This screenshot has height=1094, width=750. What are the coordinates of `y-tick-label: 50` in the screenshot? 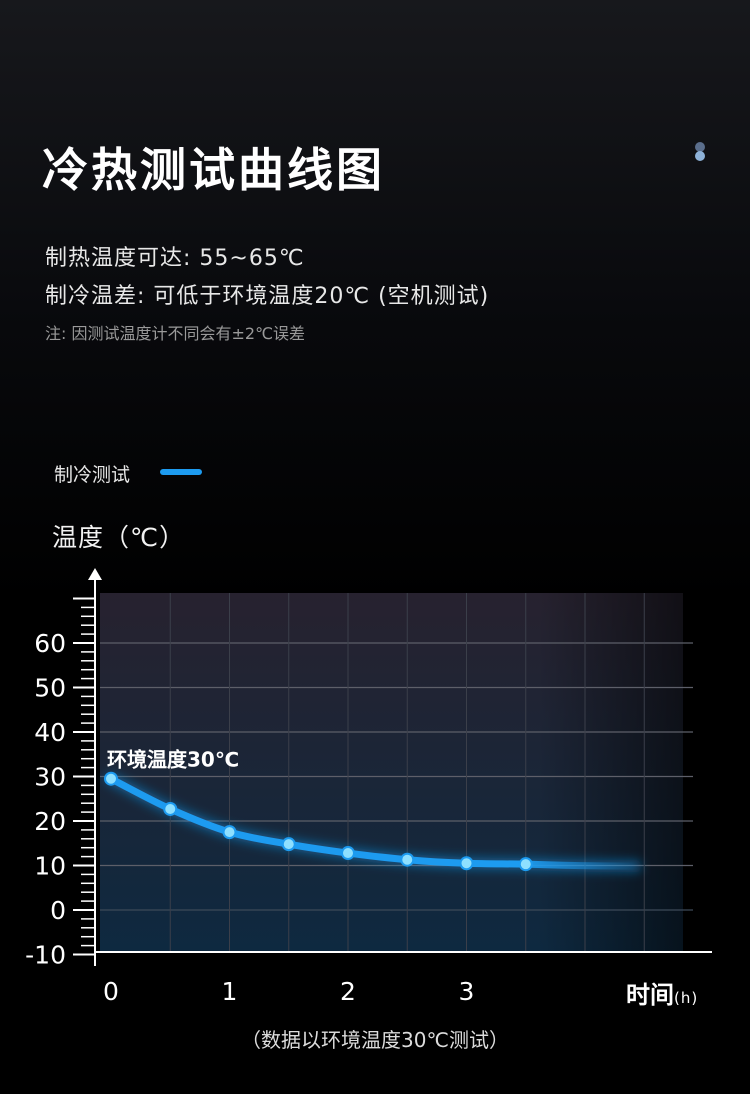 It's located at (50, 688).